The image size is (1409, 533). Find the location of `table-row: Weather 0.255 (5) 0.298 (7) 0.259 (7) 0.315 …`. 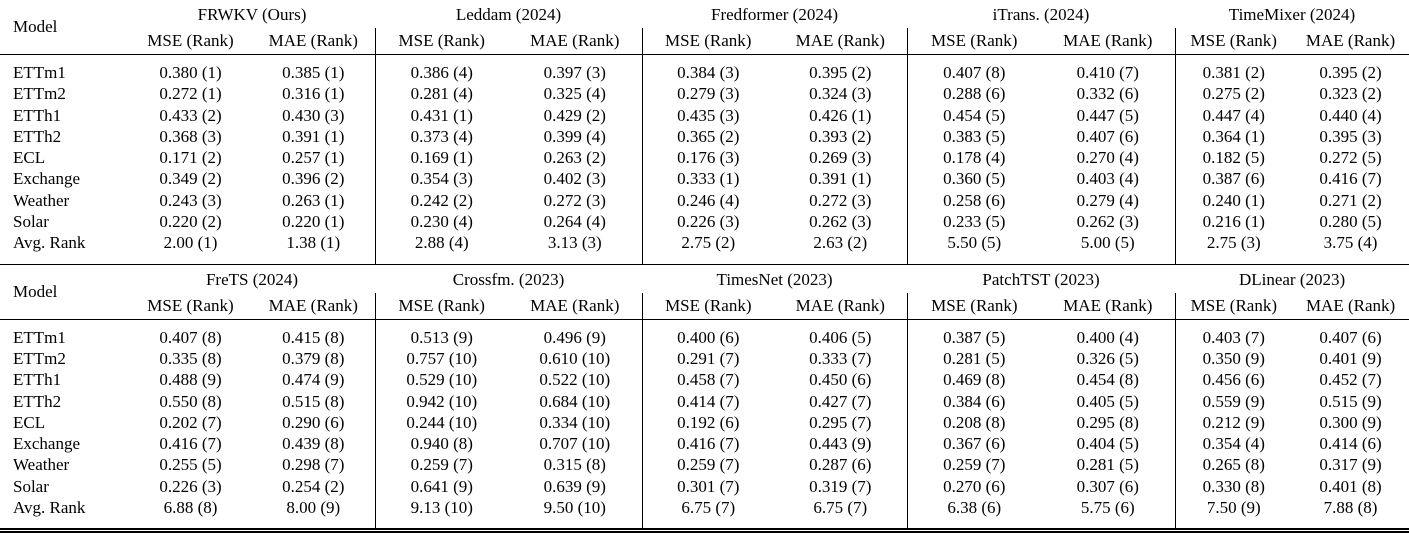

table-row: Weather 0.255 (5) 0.298 (7) 0.259 (7) 0.315 … is located at coordinates (704, 465).